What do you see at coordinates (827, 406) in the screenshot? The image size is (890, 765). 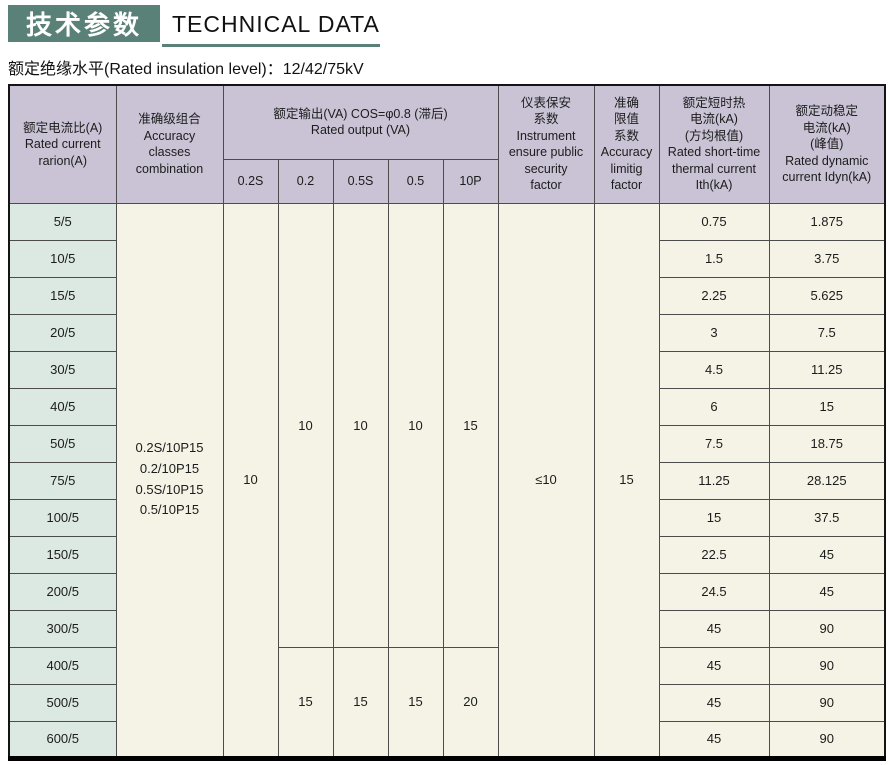 I see `dynamic-cell: 15` at bounding box center [827, 406].